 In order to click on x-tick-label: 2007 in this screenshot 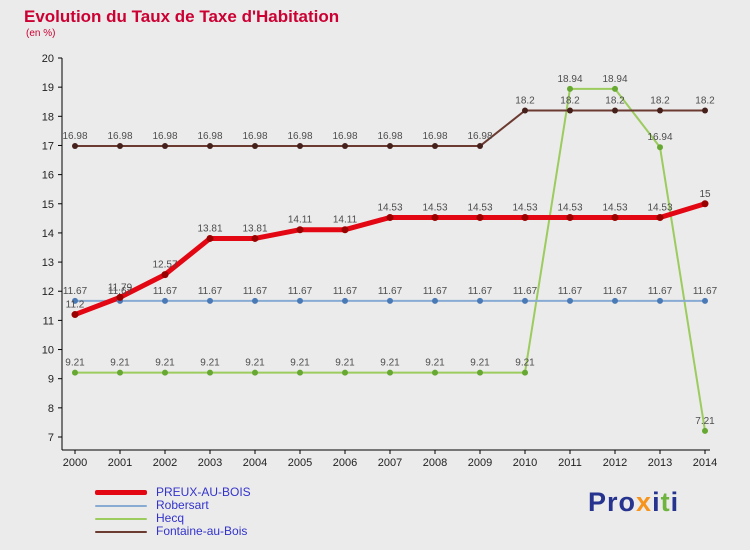, I will do `click(390, 463)`.